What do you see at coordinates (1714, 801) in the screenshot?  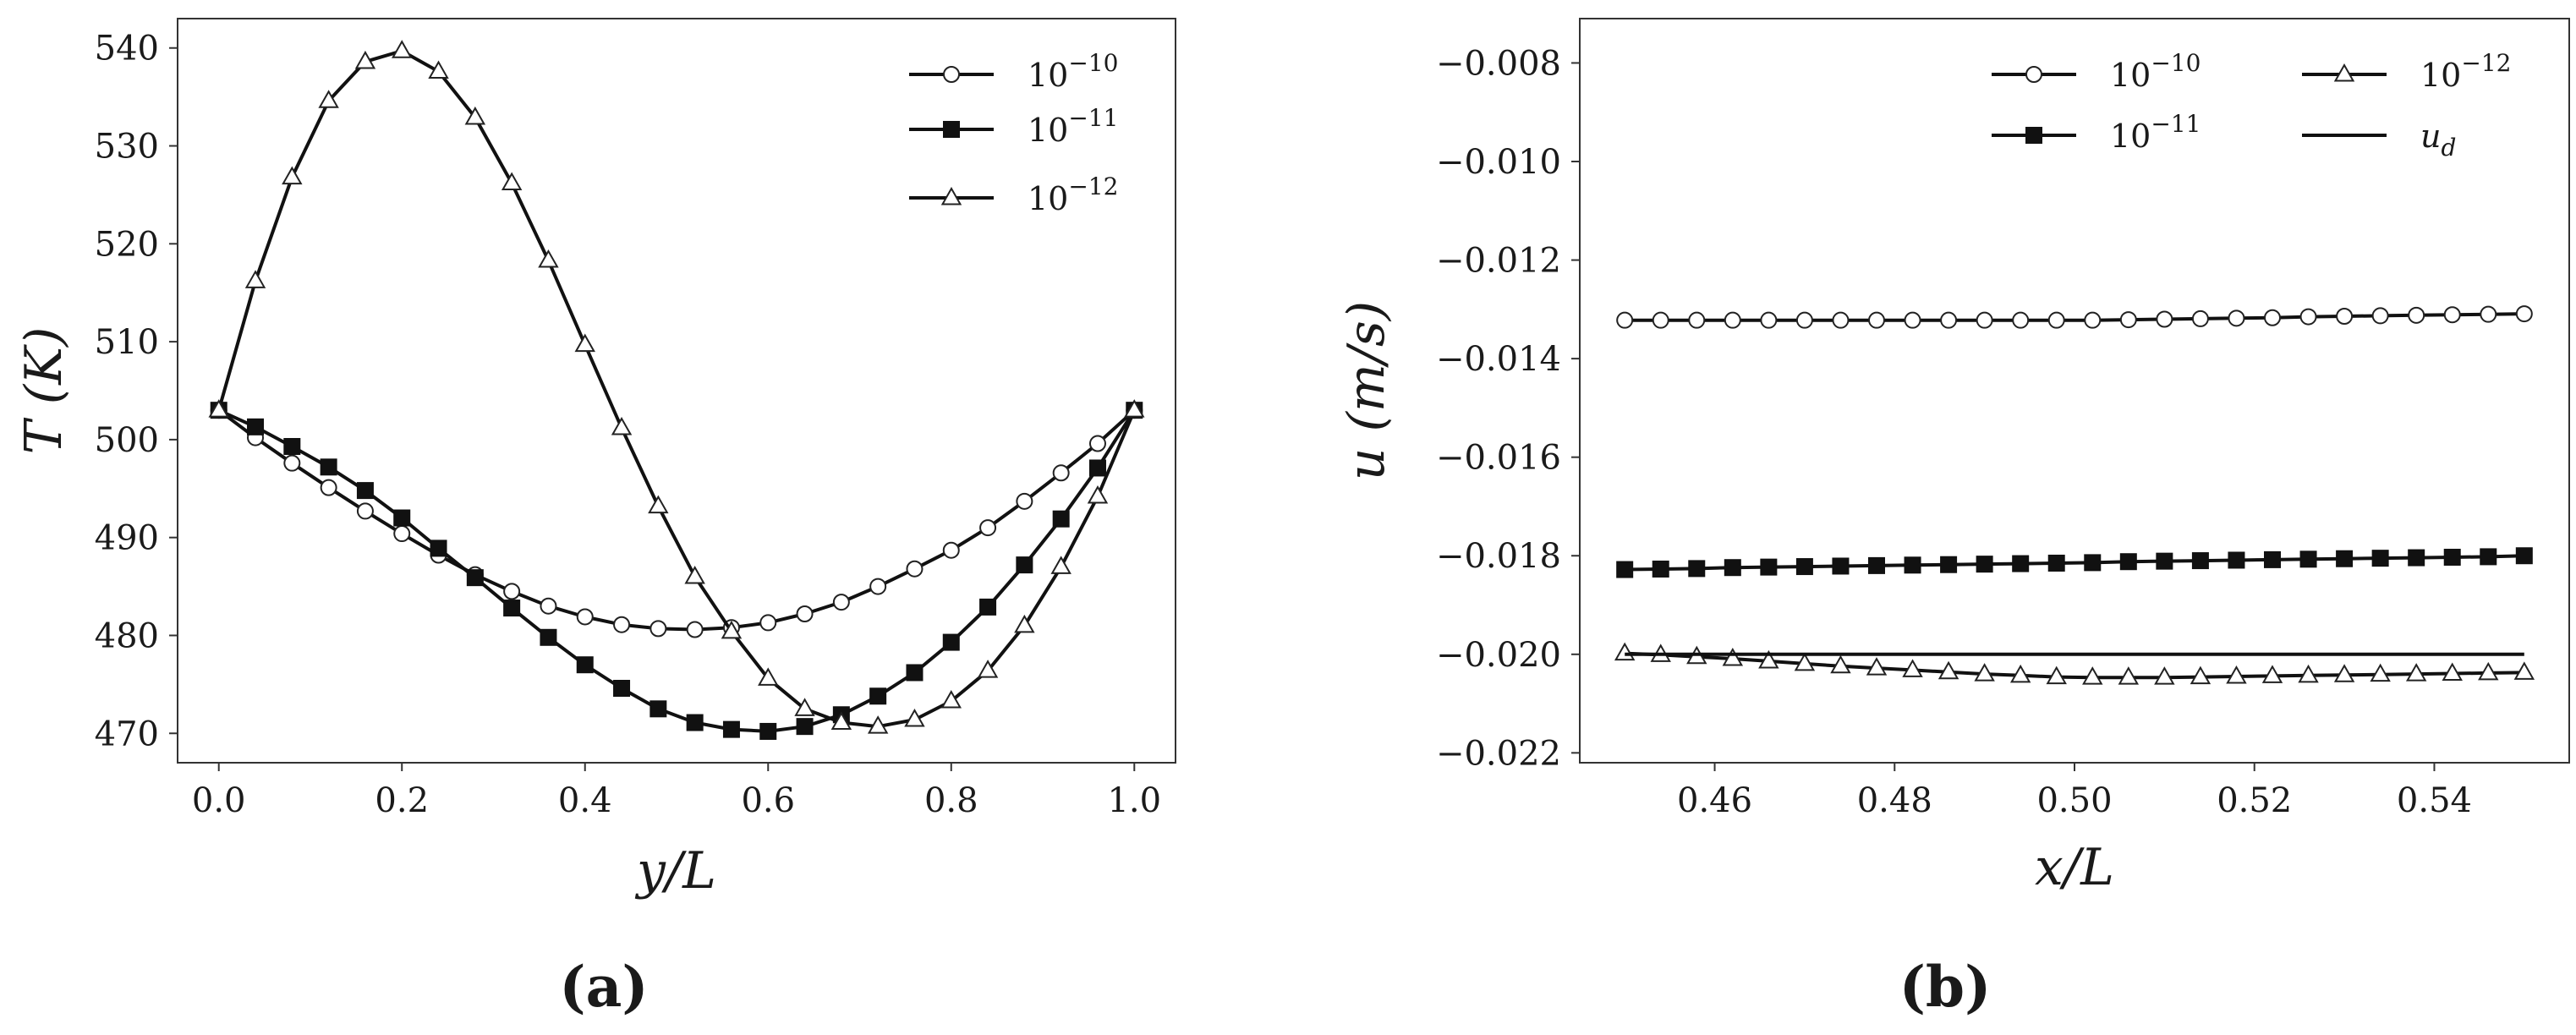 I see `x-tick-label: 0.46` at bounding box center [1714, 801].